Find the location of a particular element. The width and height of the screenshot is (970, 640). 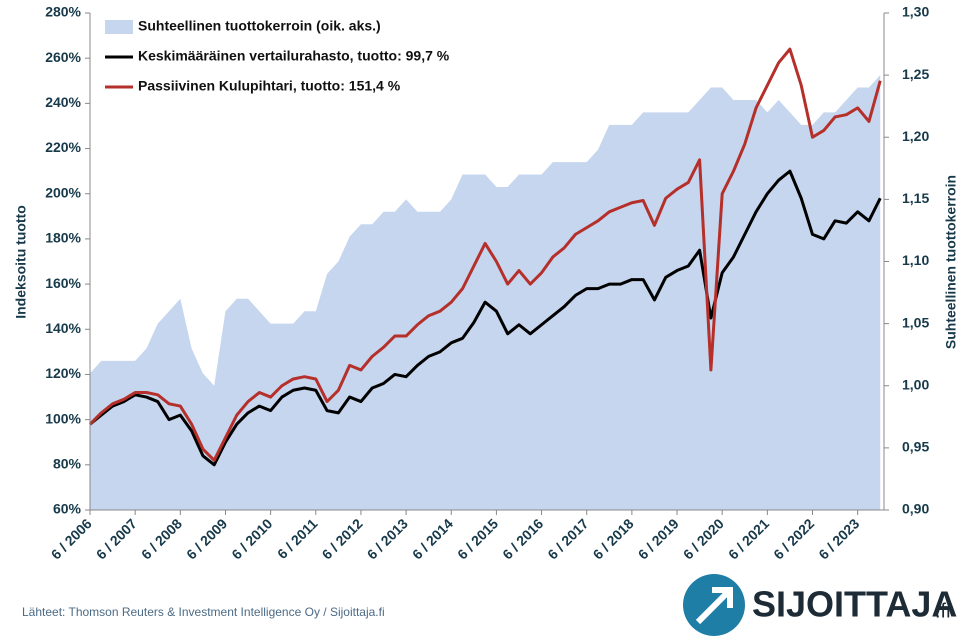

y-tick-label: 180% is located at coordinates (63, 238).